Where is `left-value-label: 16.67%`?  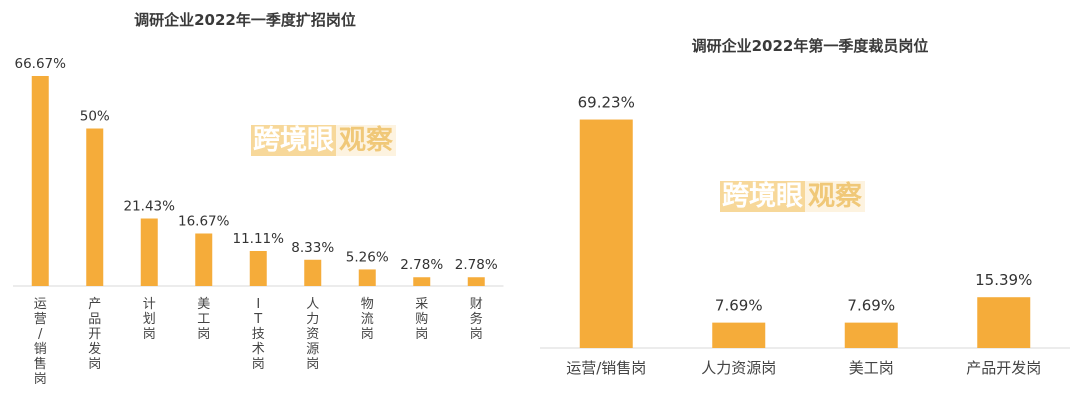 left-value-label: 16.67% is located at coordinates (204, 221).